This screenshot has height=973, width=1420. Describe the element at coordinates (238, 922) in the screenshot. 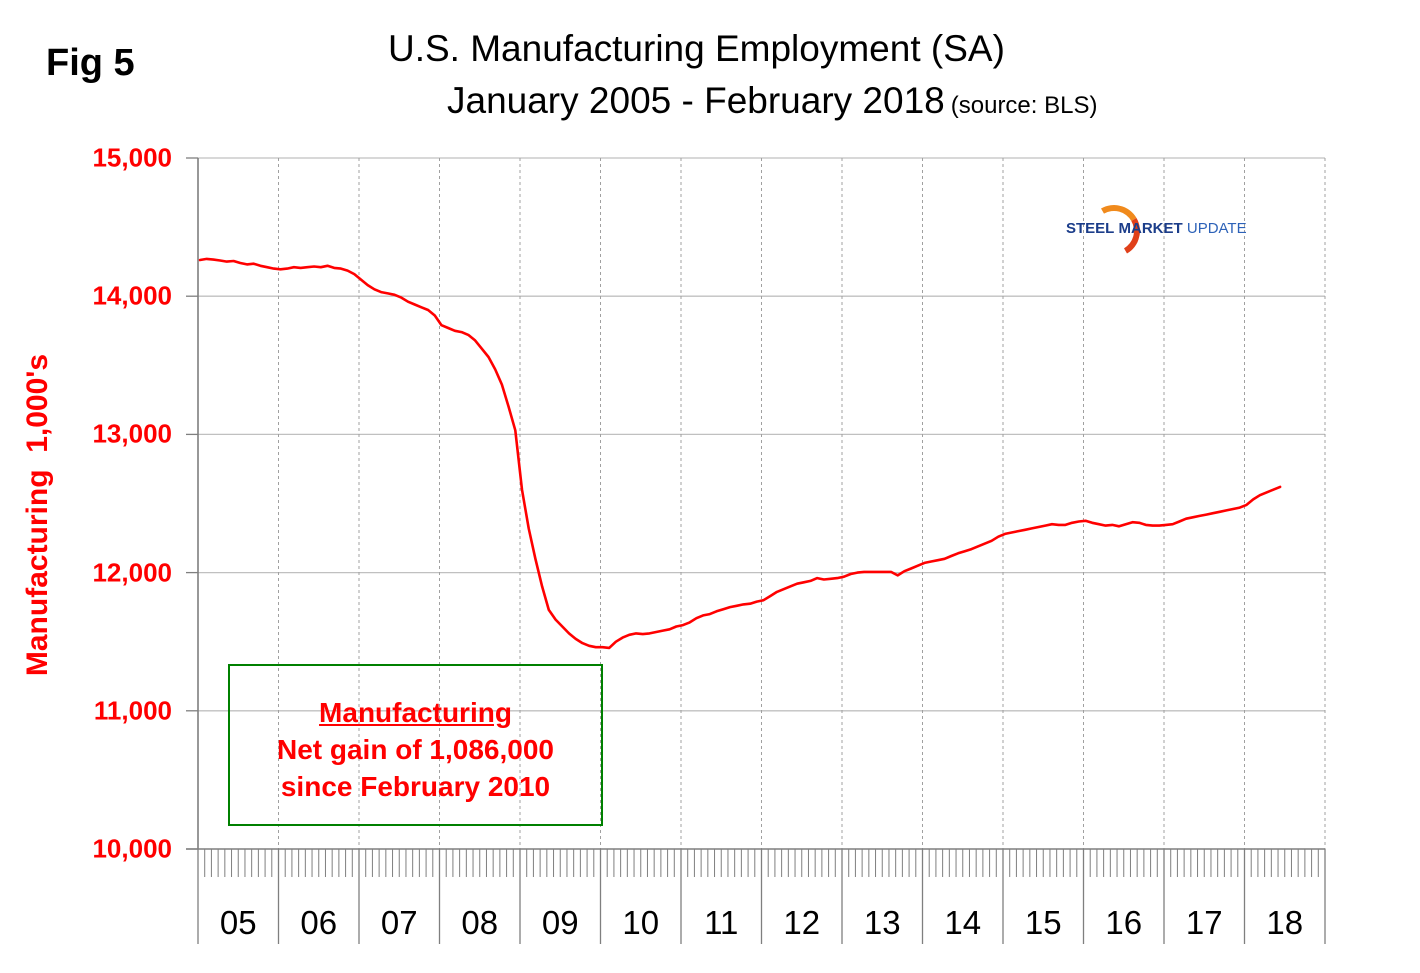

I see `x-tick-label: 05` at that location.